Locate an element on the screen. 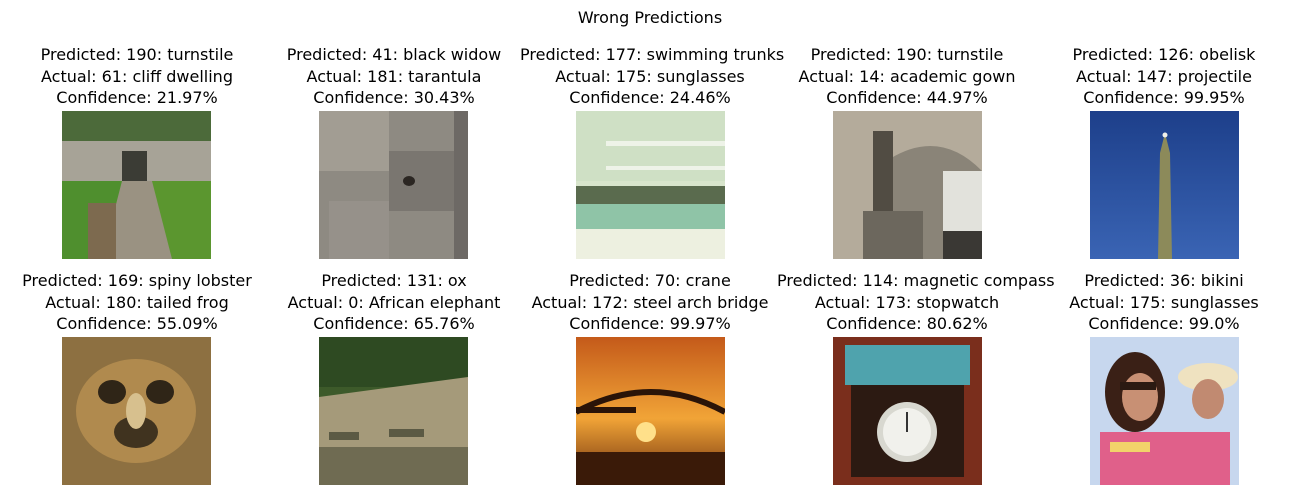 The image size is (1300, 500). actual-label: Actual: 172: steel arch bridge is located at coordinates (650, 302).